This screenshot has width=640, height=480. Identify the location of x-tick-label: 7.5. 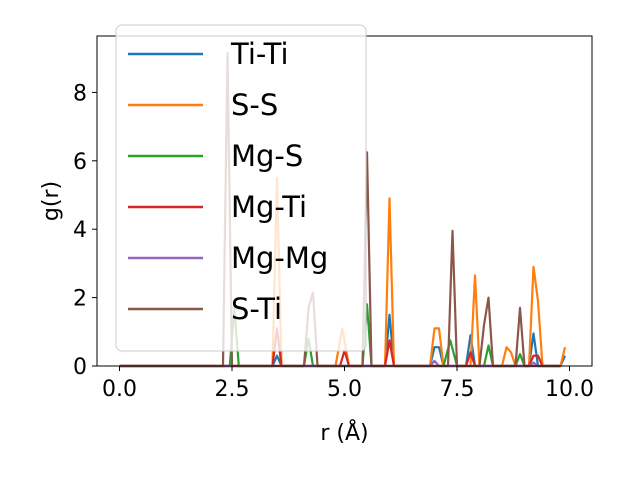
(457, 389).